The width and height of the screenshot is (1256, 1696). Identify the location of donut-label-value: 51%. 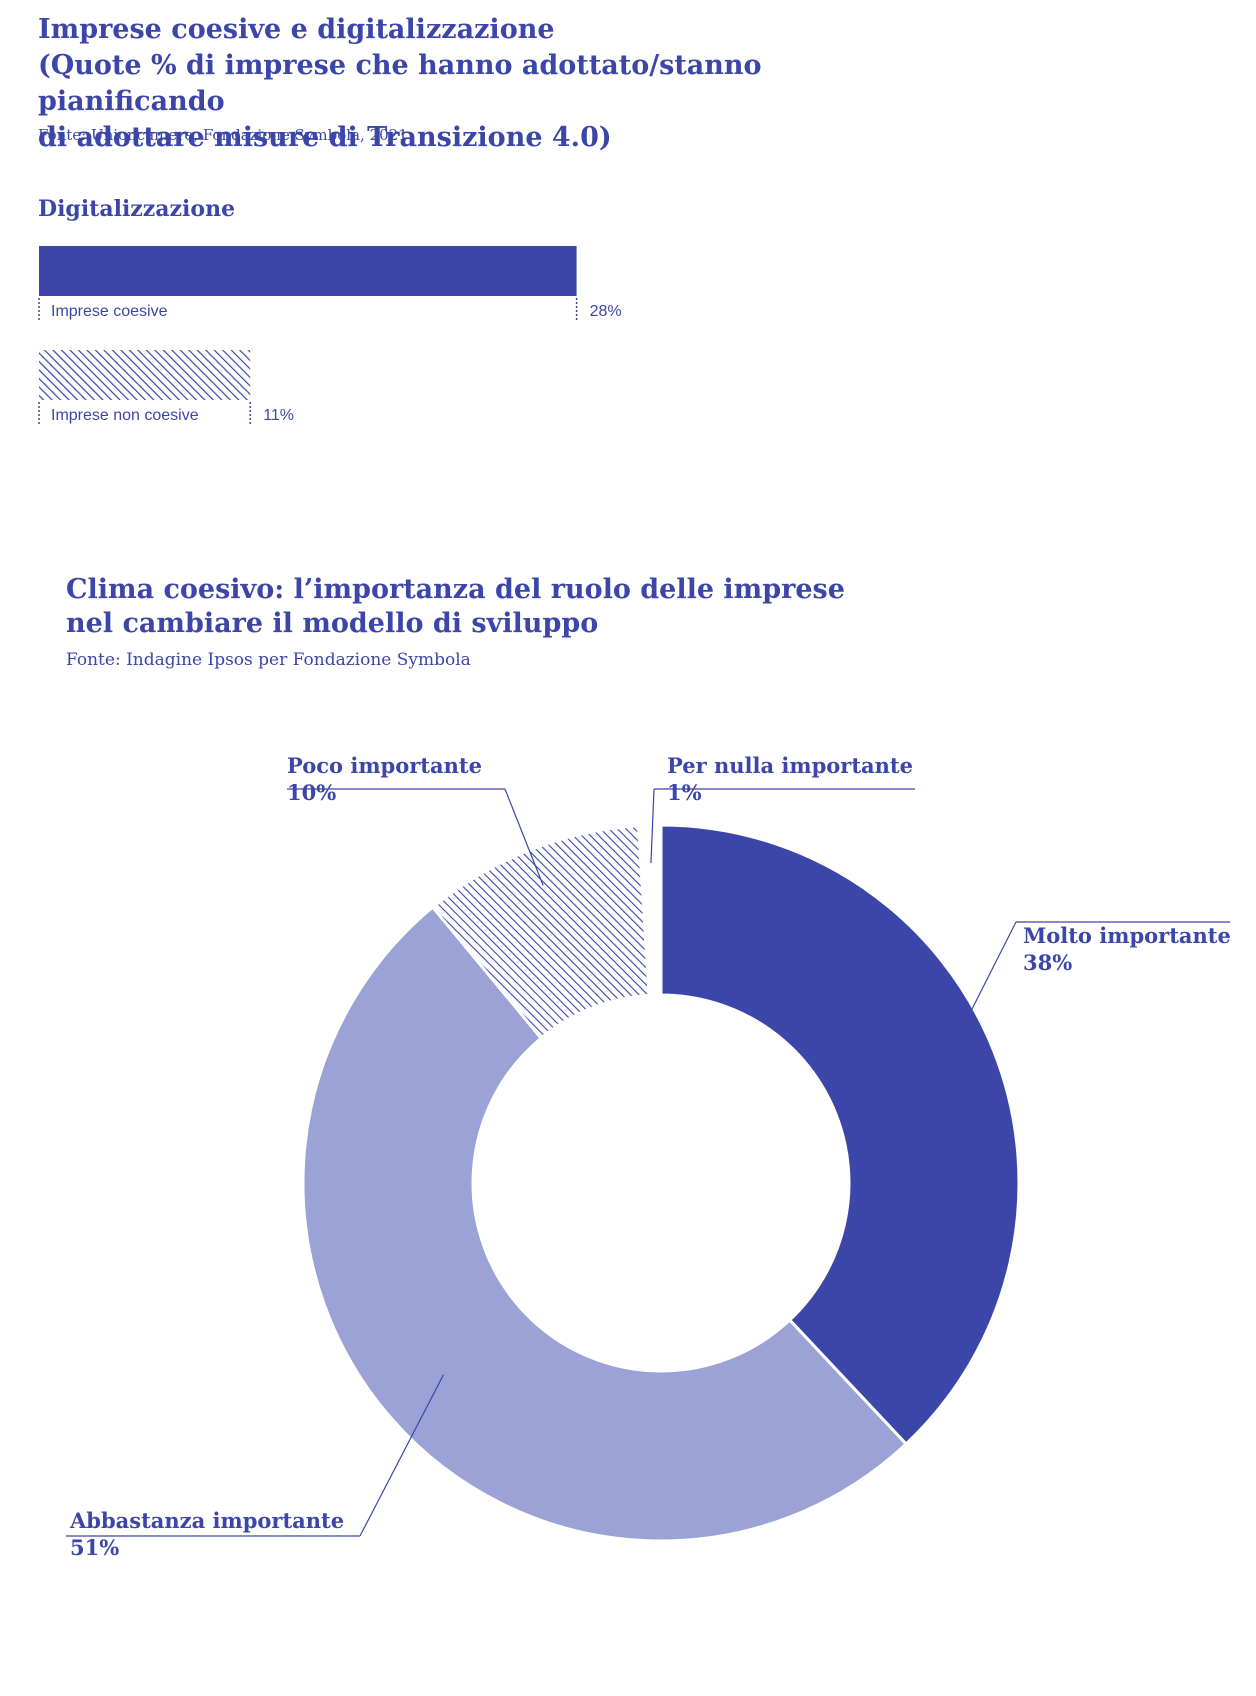
(95, 1547).